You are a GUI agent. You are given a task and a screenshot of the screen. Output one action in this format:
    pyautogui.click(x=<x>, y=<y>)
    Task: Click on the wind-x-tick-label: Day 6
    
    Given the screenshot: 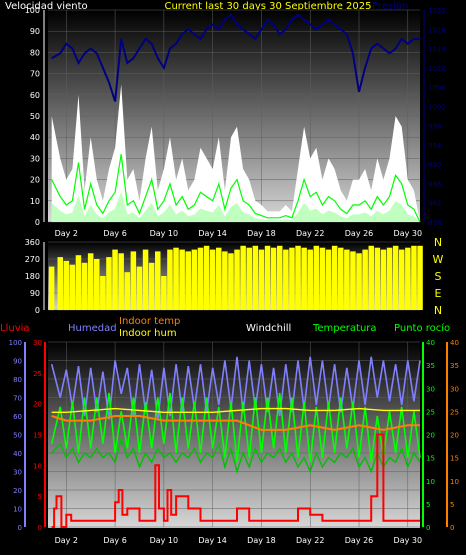 What is the action you would take?
    pyautogui.click(x=114, y=233)
    